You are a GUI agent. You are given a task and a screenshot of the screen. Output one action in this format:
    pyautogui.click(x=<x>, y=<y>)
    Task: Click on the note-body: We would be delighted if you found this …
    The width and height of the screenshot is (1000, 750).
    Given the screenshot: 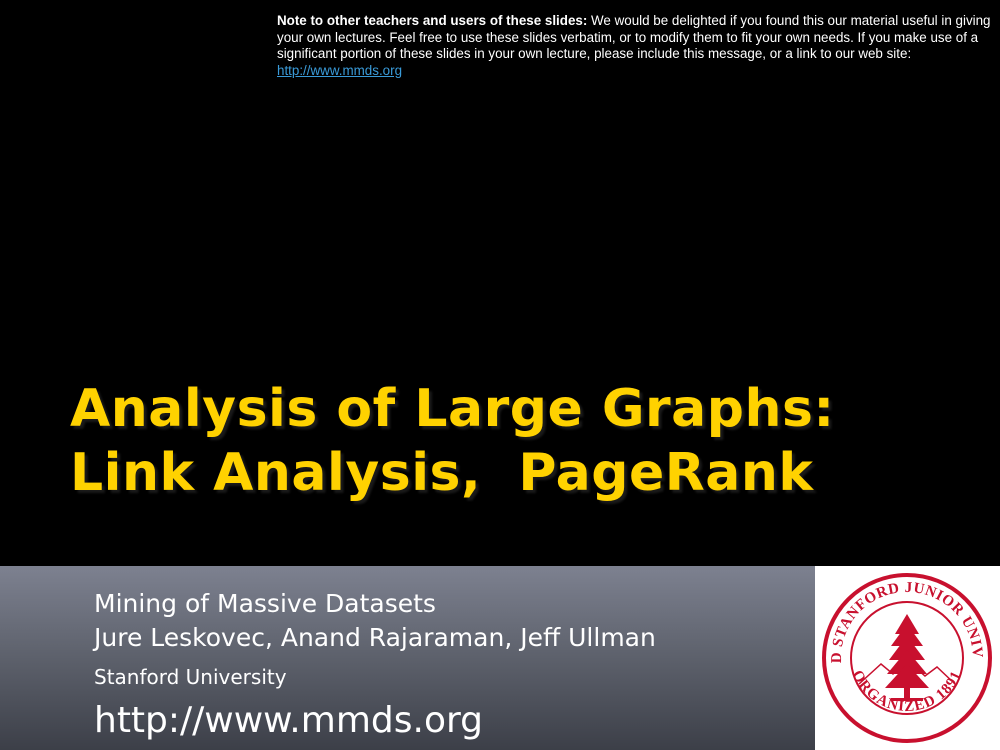 What is the action you would take?
    pyautogui.click(x=634, y=37)
    